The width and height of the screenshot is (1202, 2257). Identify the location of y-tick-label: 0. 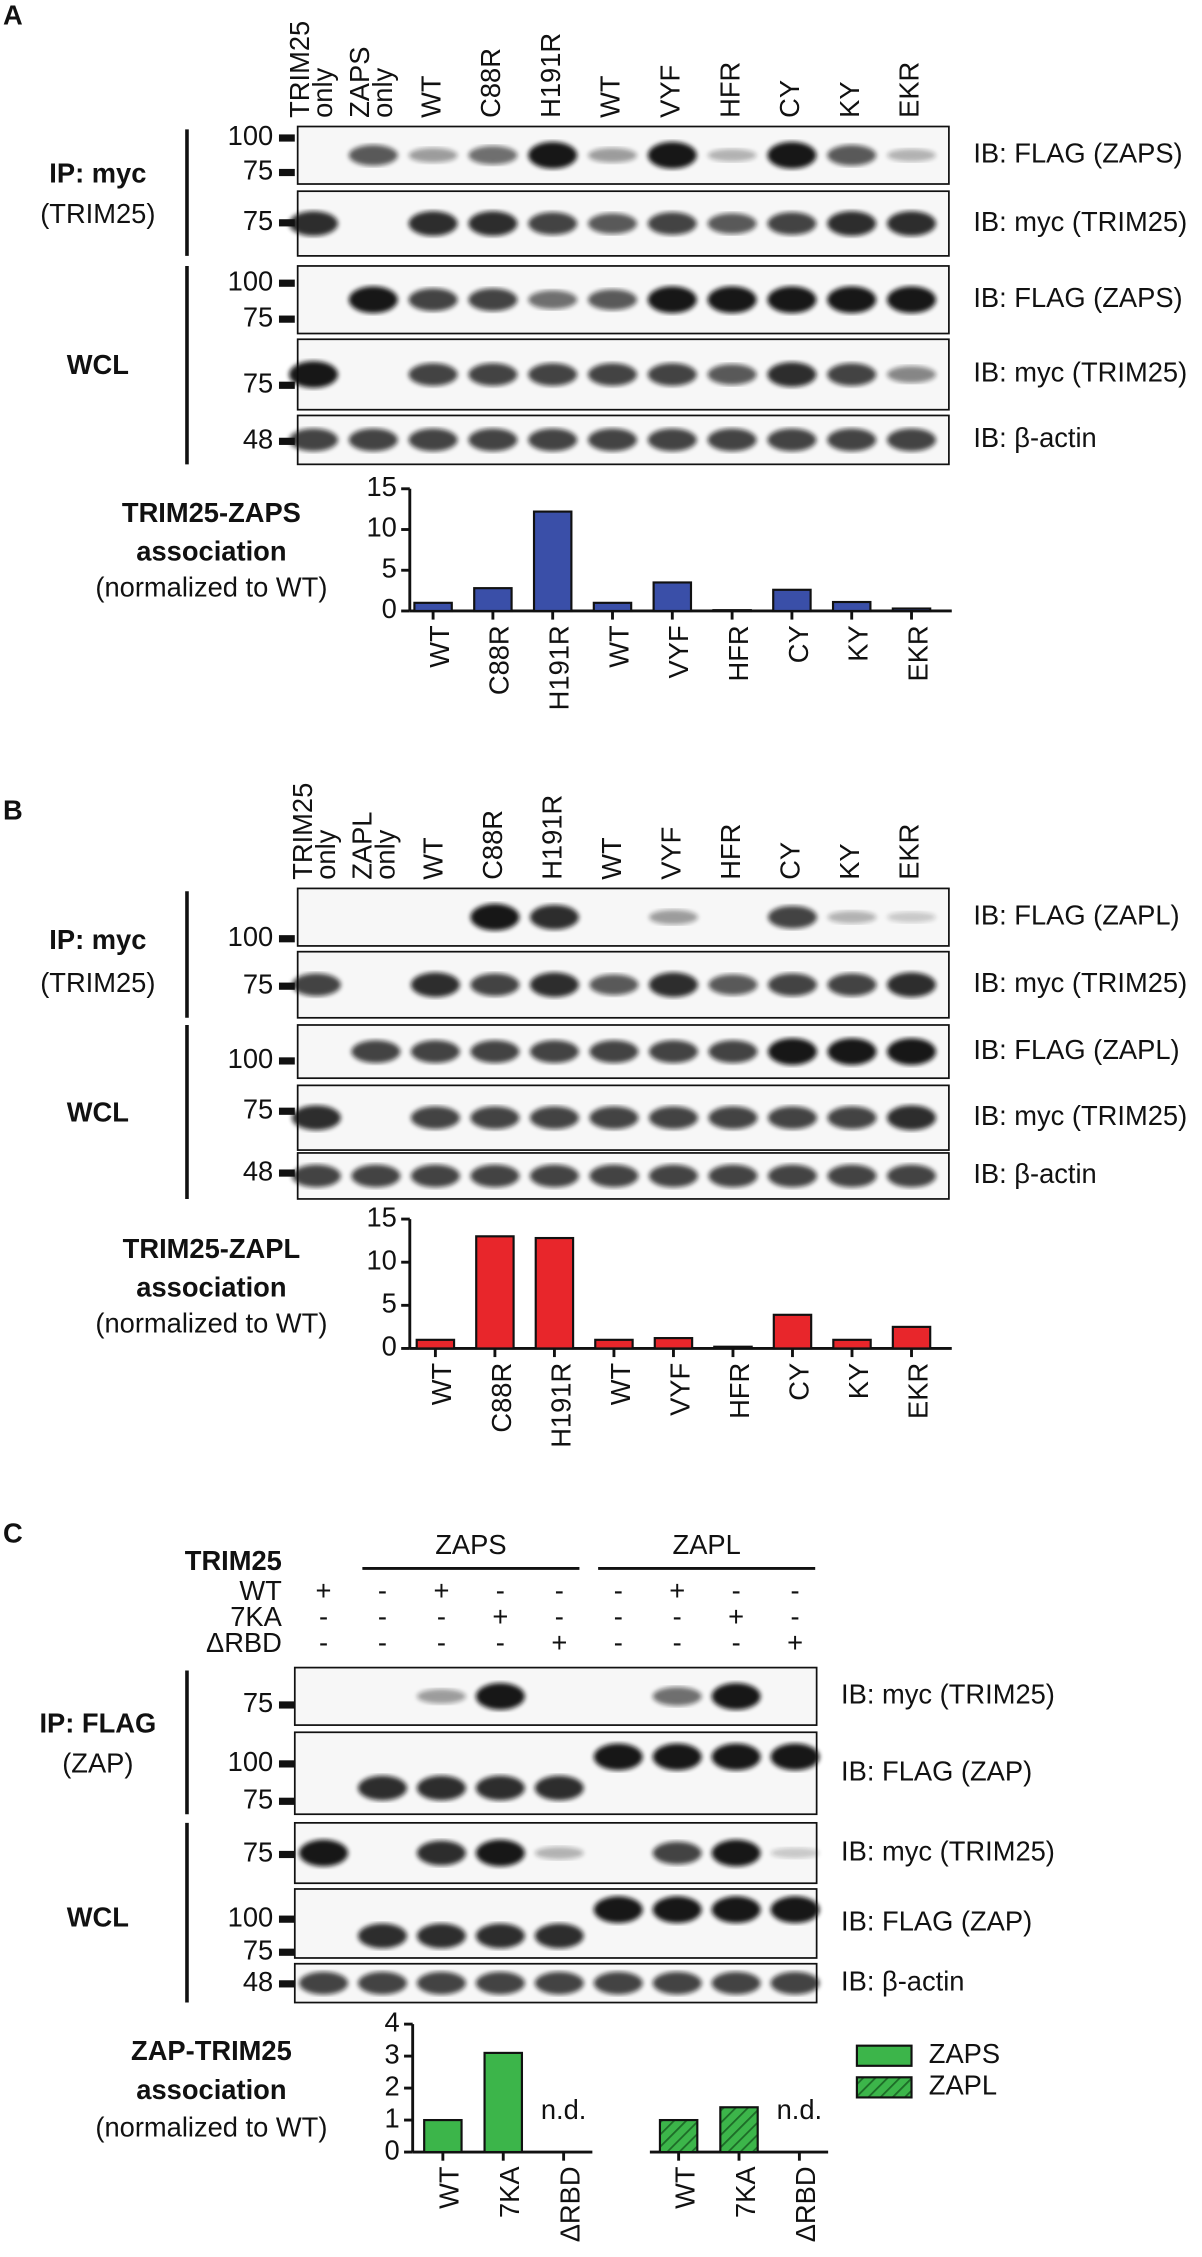
(392, 2149).